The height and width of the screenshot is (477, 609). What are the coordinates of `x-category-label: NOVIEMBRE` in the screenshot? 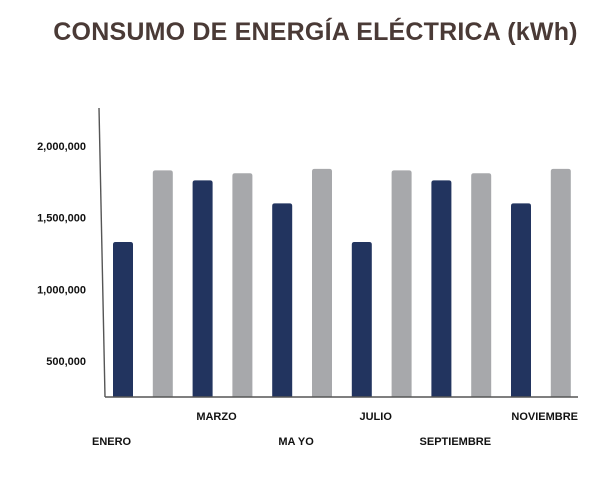 It's located at (544, 417).